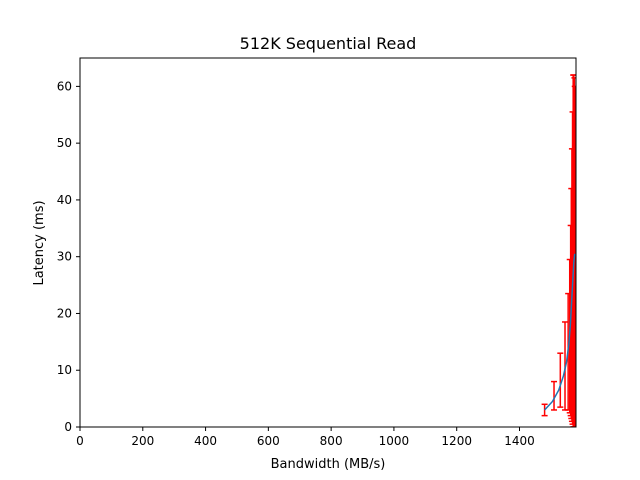 This screenshot has height=480, width=640. I want to click on chart-title: 512K Sequential Read, so click(328, 43).